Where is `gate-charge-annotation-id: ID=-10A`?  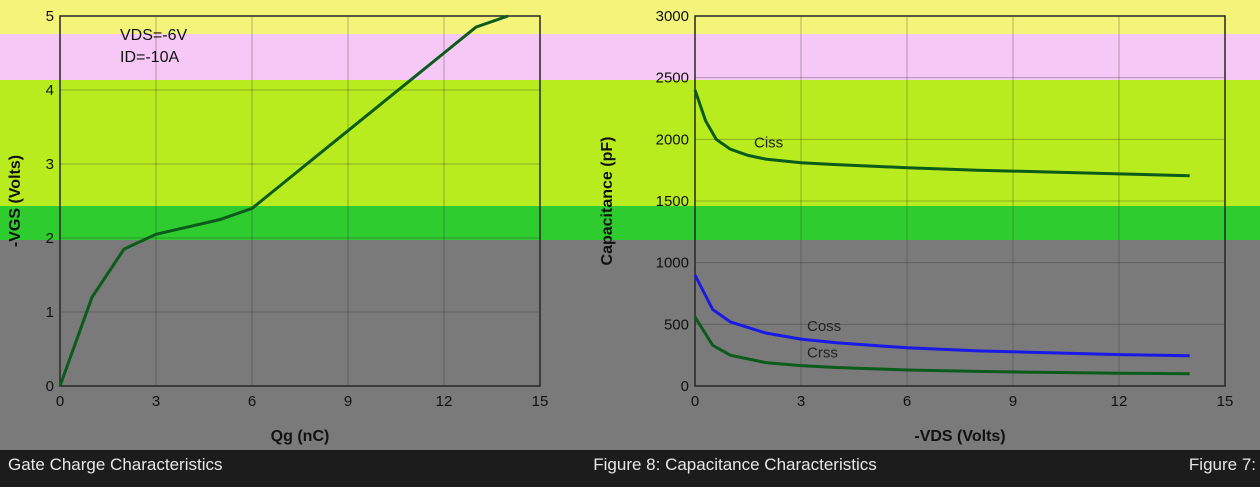
gate-charge-annotation-id: ID=-10A is located at coordinates (149, 57).